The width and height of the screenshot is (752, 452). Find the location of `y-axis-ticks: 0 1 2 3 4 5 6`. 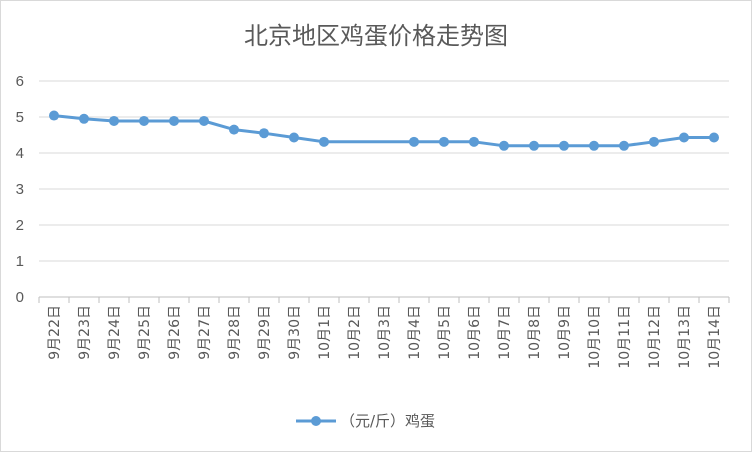

y-axis-ticks: 0 1 2 3 4 5 6 is located at coordinates (20, 189).